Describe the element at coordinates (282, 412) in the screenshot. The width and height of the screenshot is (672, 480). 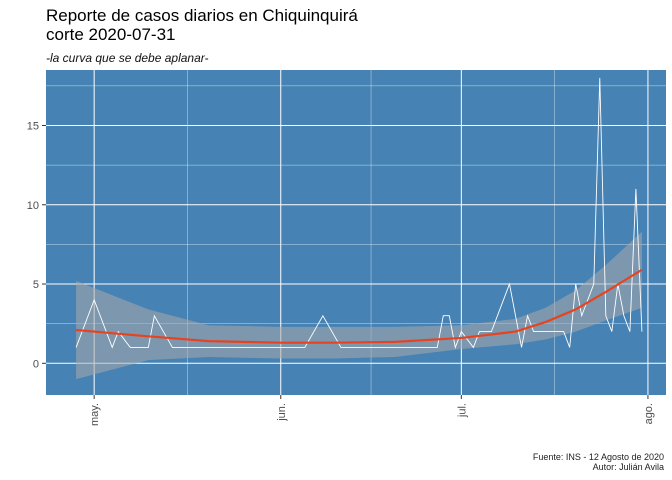
I see `x-tick-label: jun.` at that location.